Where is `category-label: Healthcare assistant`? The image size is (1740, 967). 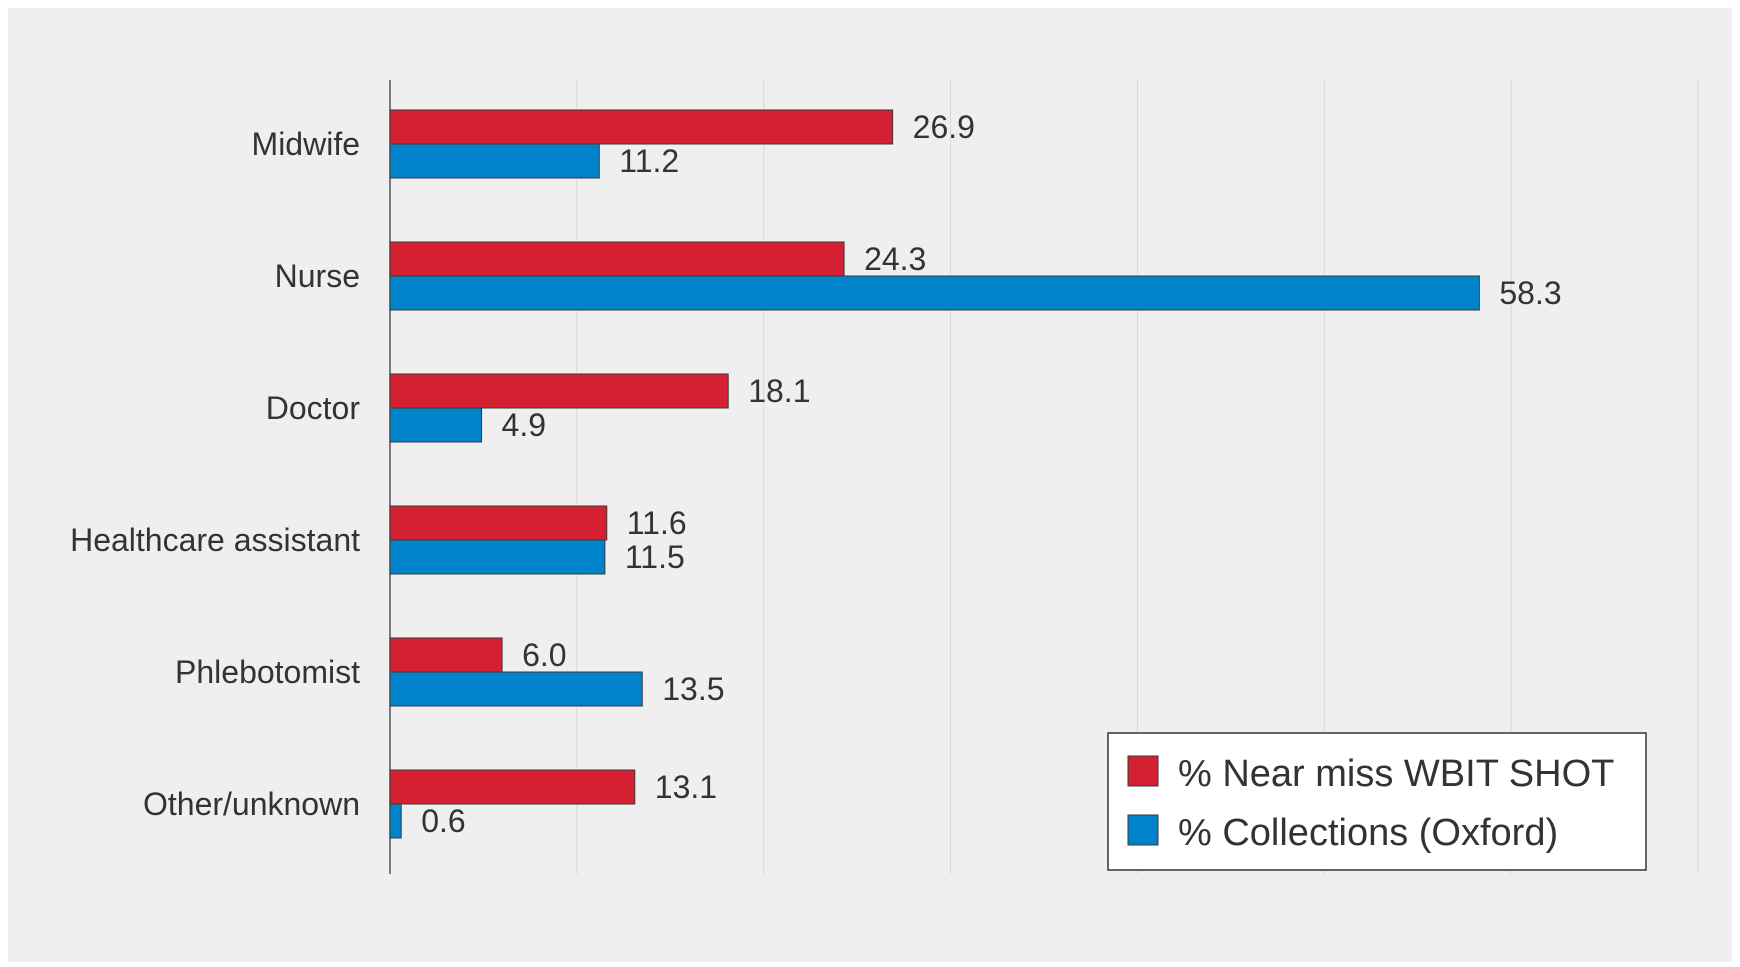
category-label: Healthcare assistant is located at coordinates (215, 540).